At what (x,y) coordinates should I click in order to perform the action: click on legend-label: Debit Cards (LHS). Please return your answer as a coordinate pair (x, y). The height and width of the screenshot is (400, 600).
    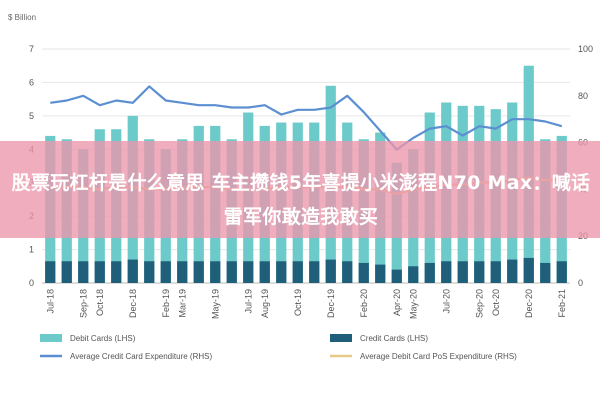
    Looking at the image, I should click on (103, 338).